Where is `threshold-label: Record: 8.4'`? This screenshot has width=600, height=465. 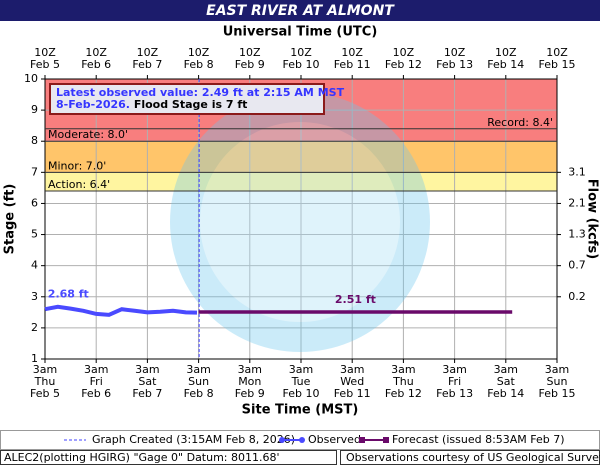
threshold-label: Record: 8.4' is located at coordinates (520, 122).